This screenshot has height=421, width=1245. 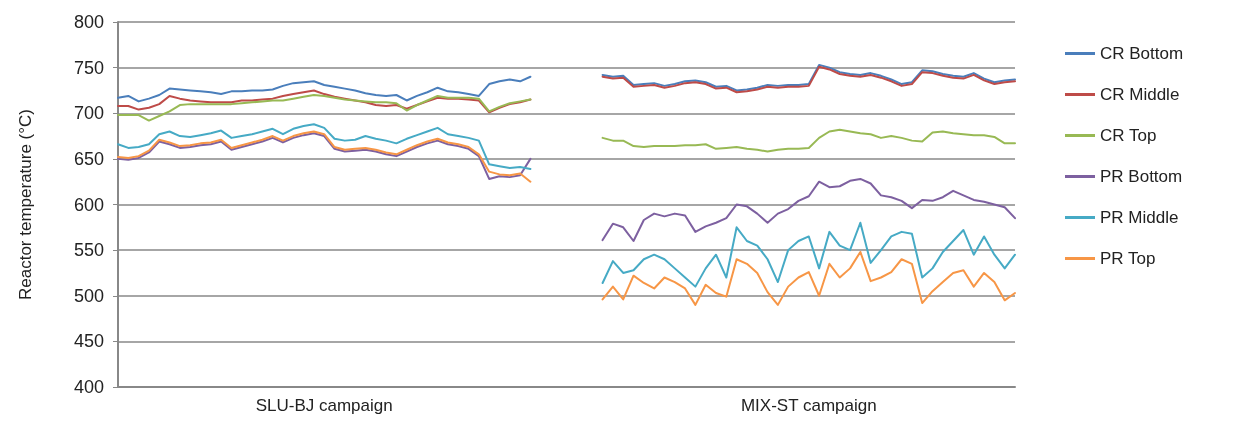 What do you see at coordinates (88, 67) in the screenshot?
I see `y-tick-label: 750` at bounding box center [88, 67].